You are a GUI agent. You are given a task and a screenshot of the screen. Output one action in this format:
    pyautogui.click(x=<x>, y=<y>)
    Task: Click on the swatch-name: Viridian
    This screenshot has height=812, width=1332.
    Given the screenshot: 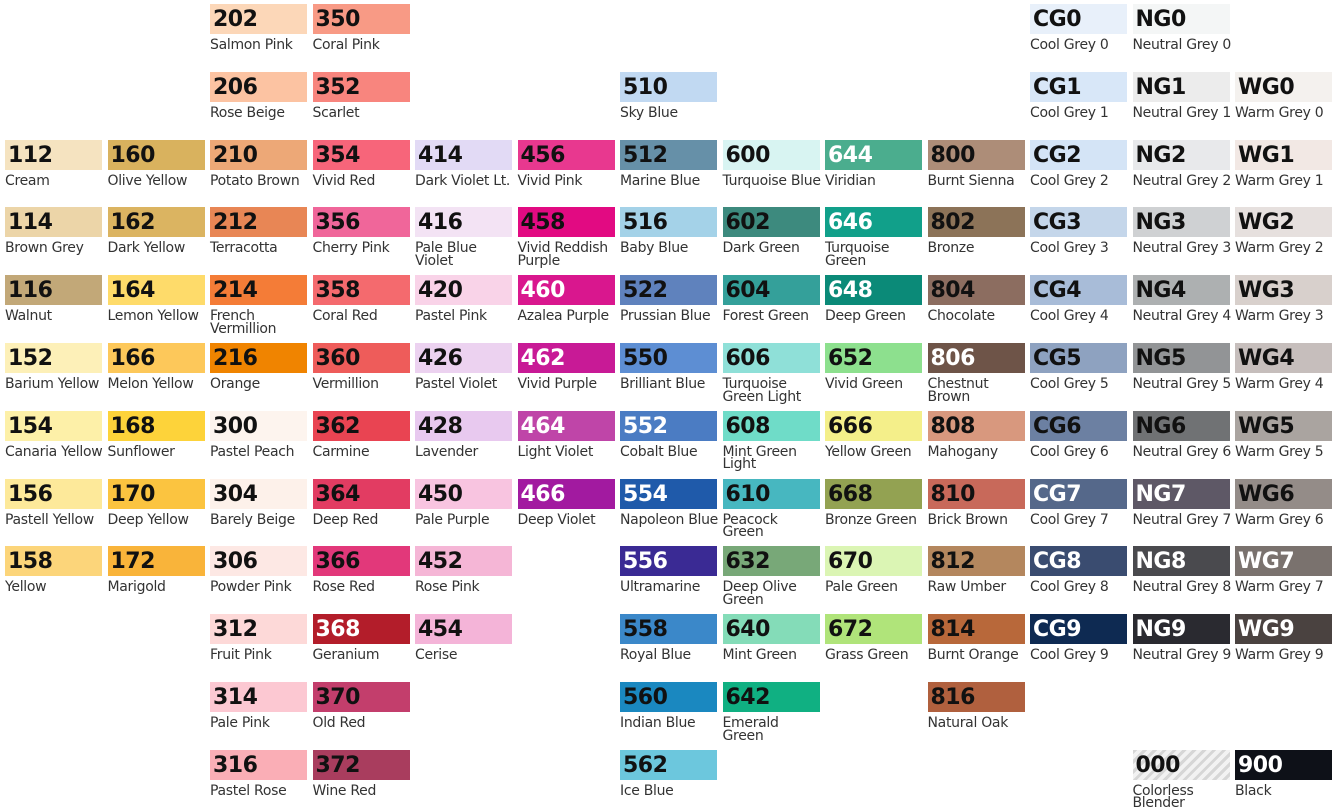 What is the action you would take?
    pyautogui.click(x=850, y=180)
    